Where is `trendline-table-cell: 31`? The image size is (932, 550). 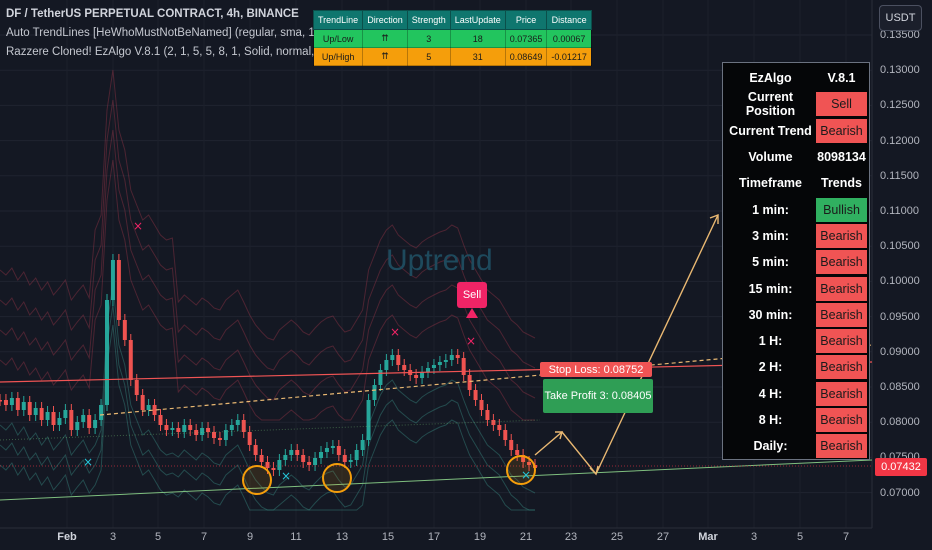
trendline-table-cell: 31 is located at coordinates (477, 56).